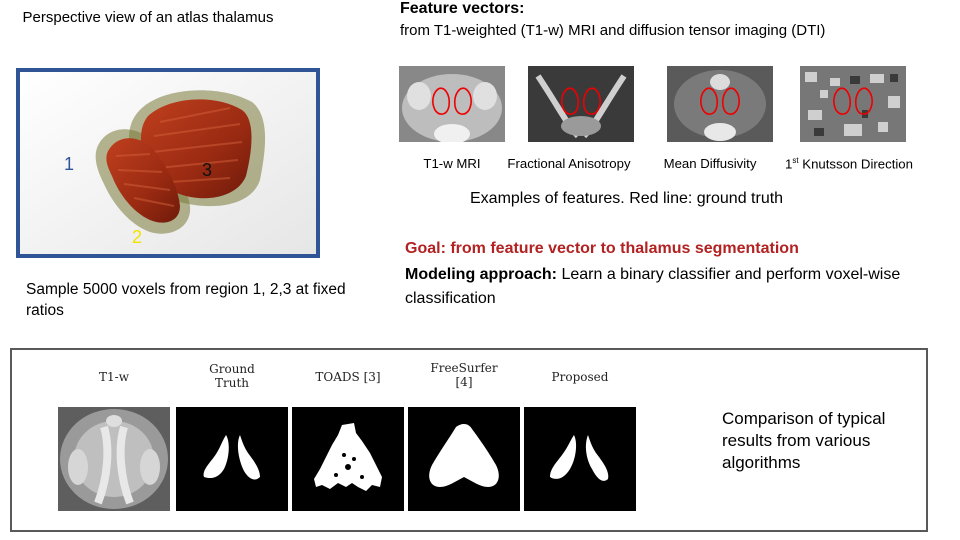 The width and height of the screenshot is (960, 540). What do you see at coordinates (464, 368) in the screenshot?
I see `column-label-line1: FreeSurfer` at bounding box center [464, 368].